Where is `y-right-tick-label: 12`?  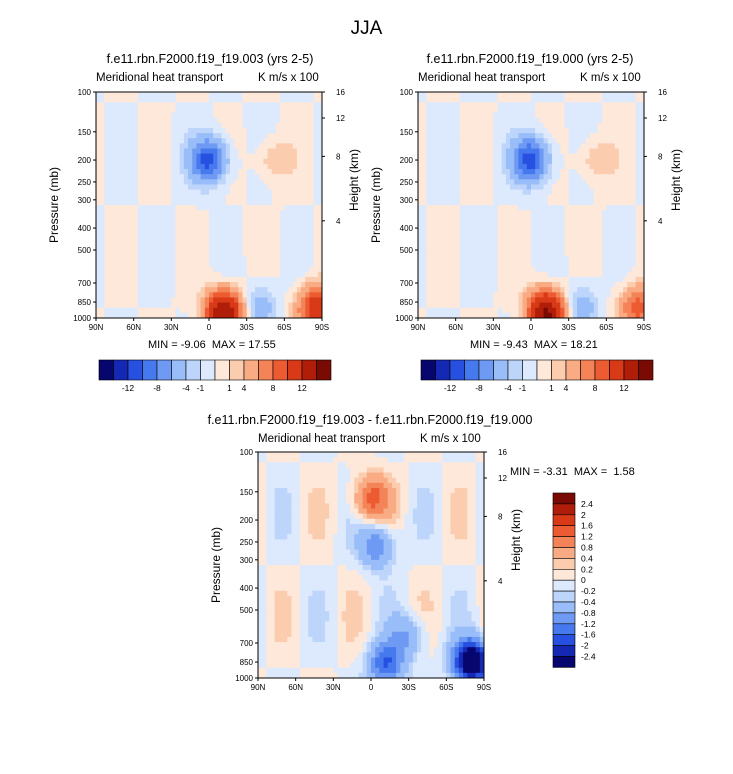 y-right-tick-label: 12 is located at coordinates (662, 118).